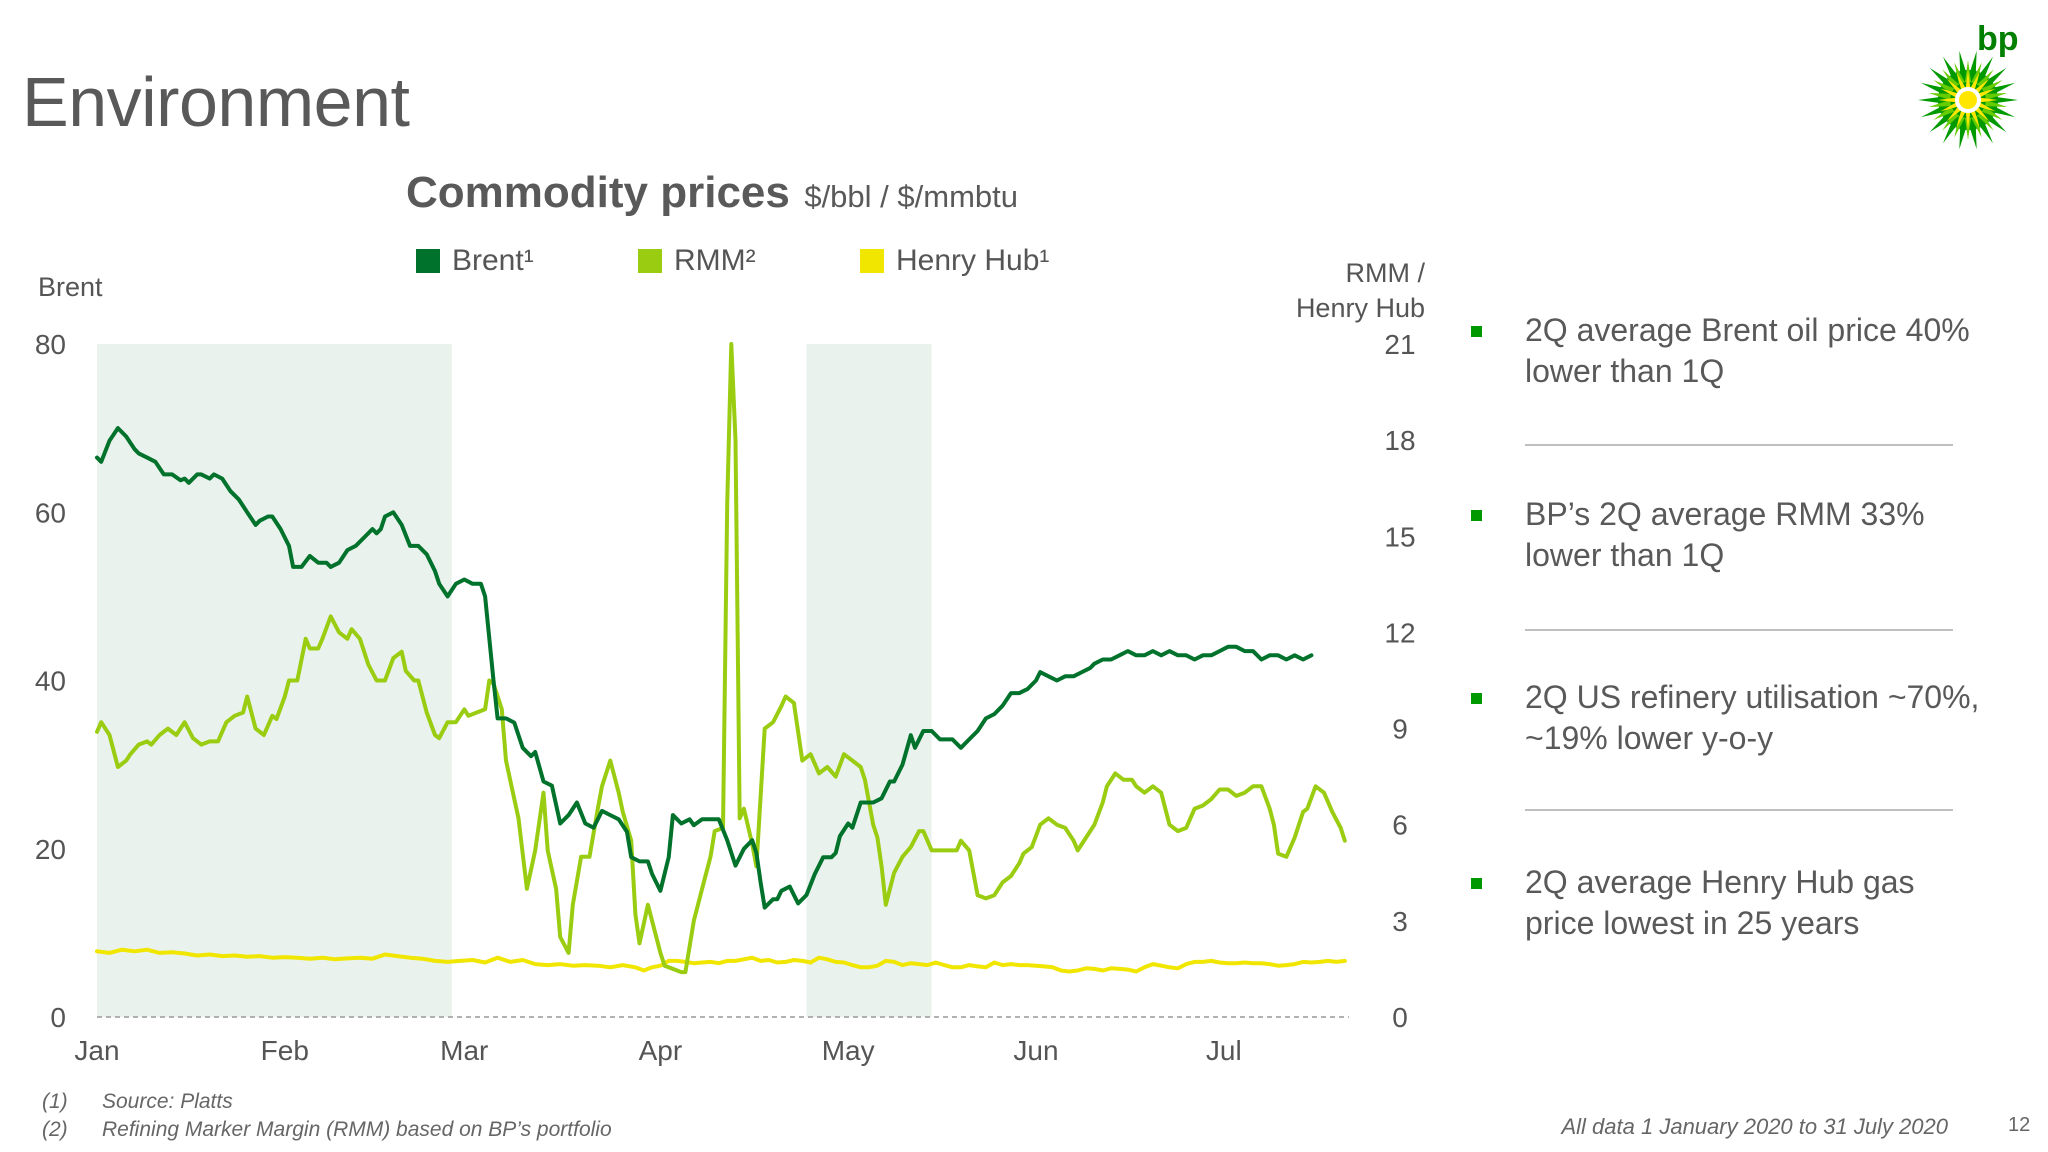  What do you see at coordinates (2019, 1125) in the screenshot?
I see `page-number: 12` at bounding box center [2019, 1125].